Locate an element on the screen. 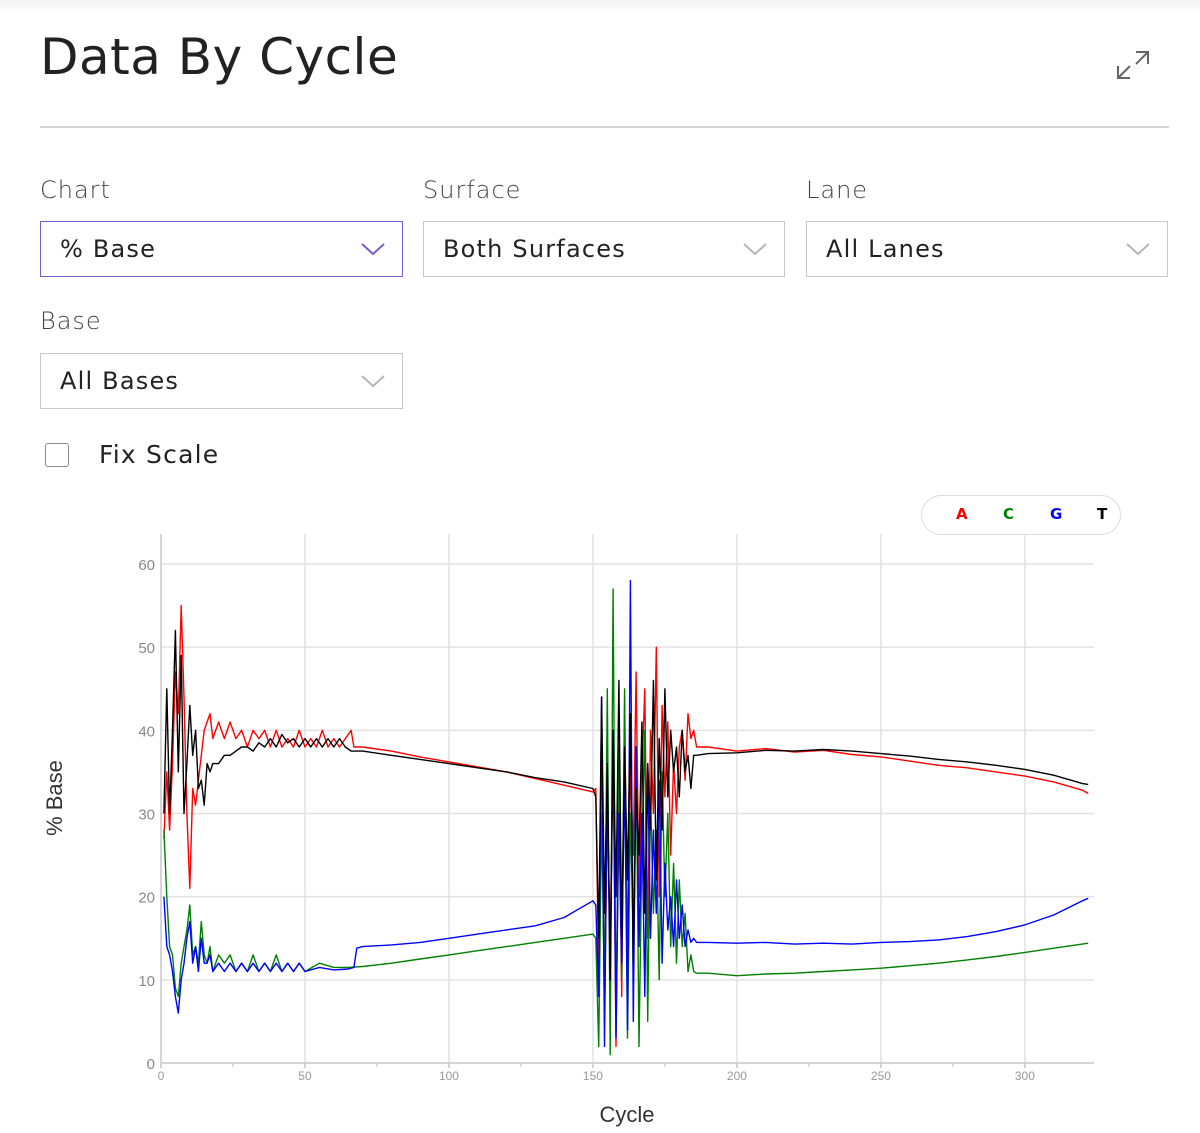 The height and width of the screenshot is (1133, 1200). x-tick-label: 50 is located at coordinates (305, 1076).